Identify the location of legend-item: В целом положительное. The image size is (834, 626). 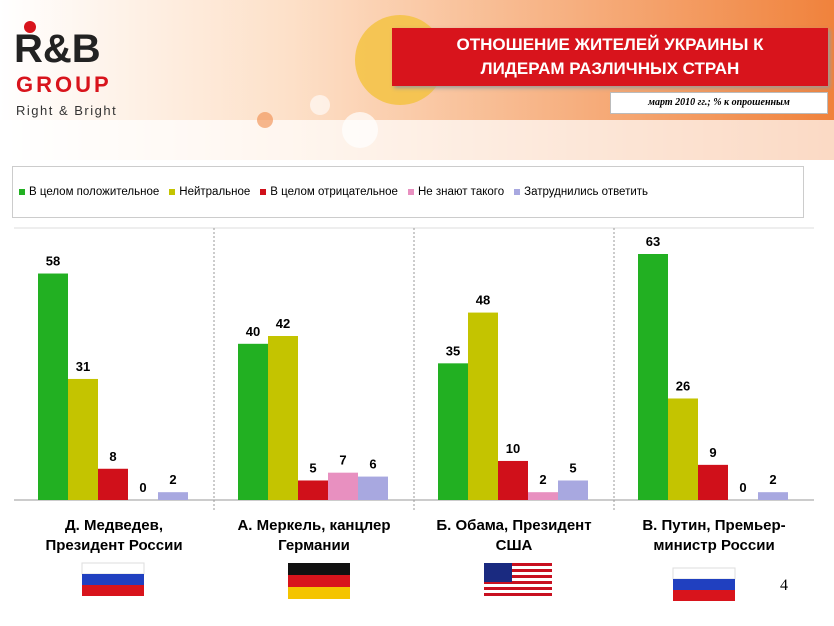
(89, 192).